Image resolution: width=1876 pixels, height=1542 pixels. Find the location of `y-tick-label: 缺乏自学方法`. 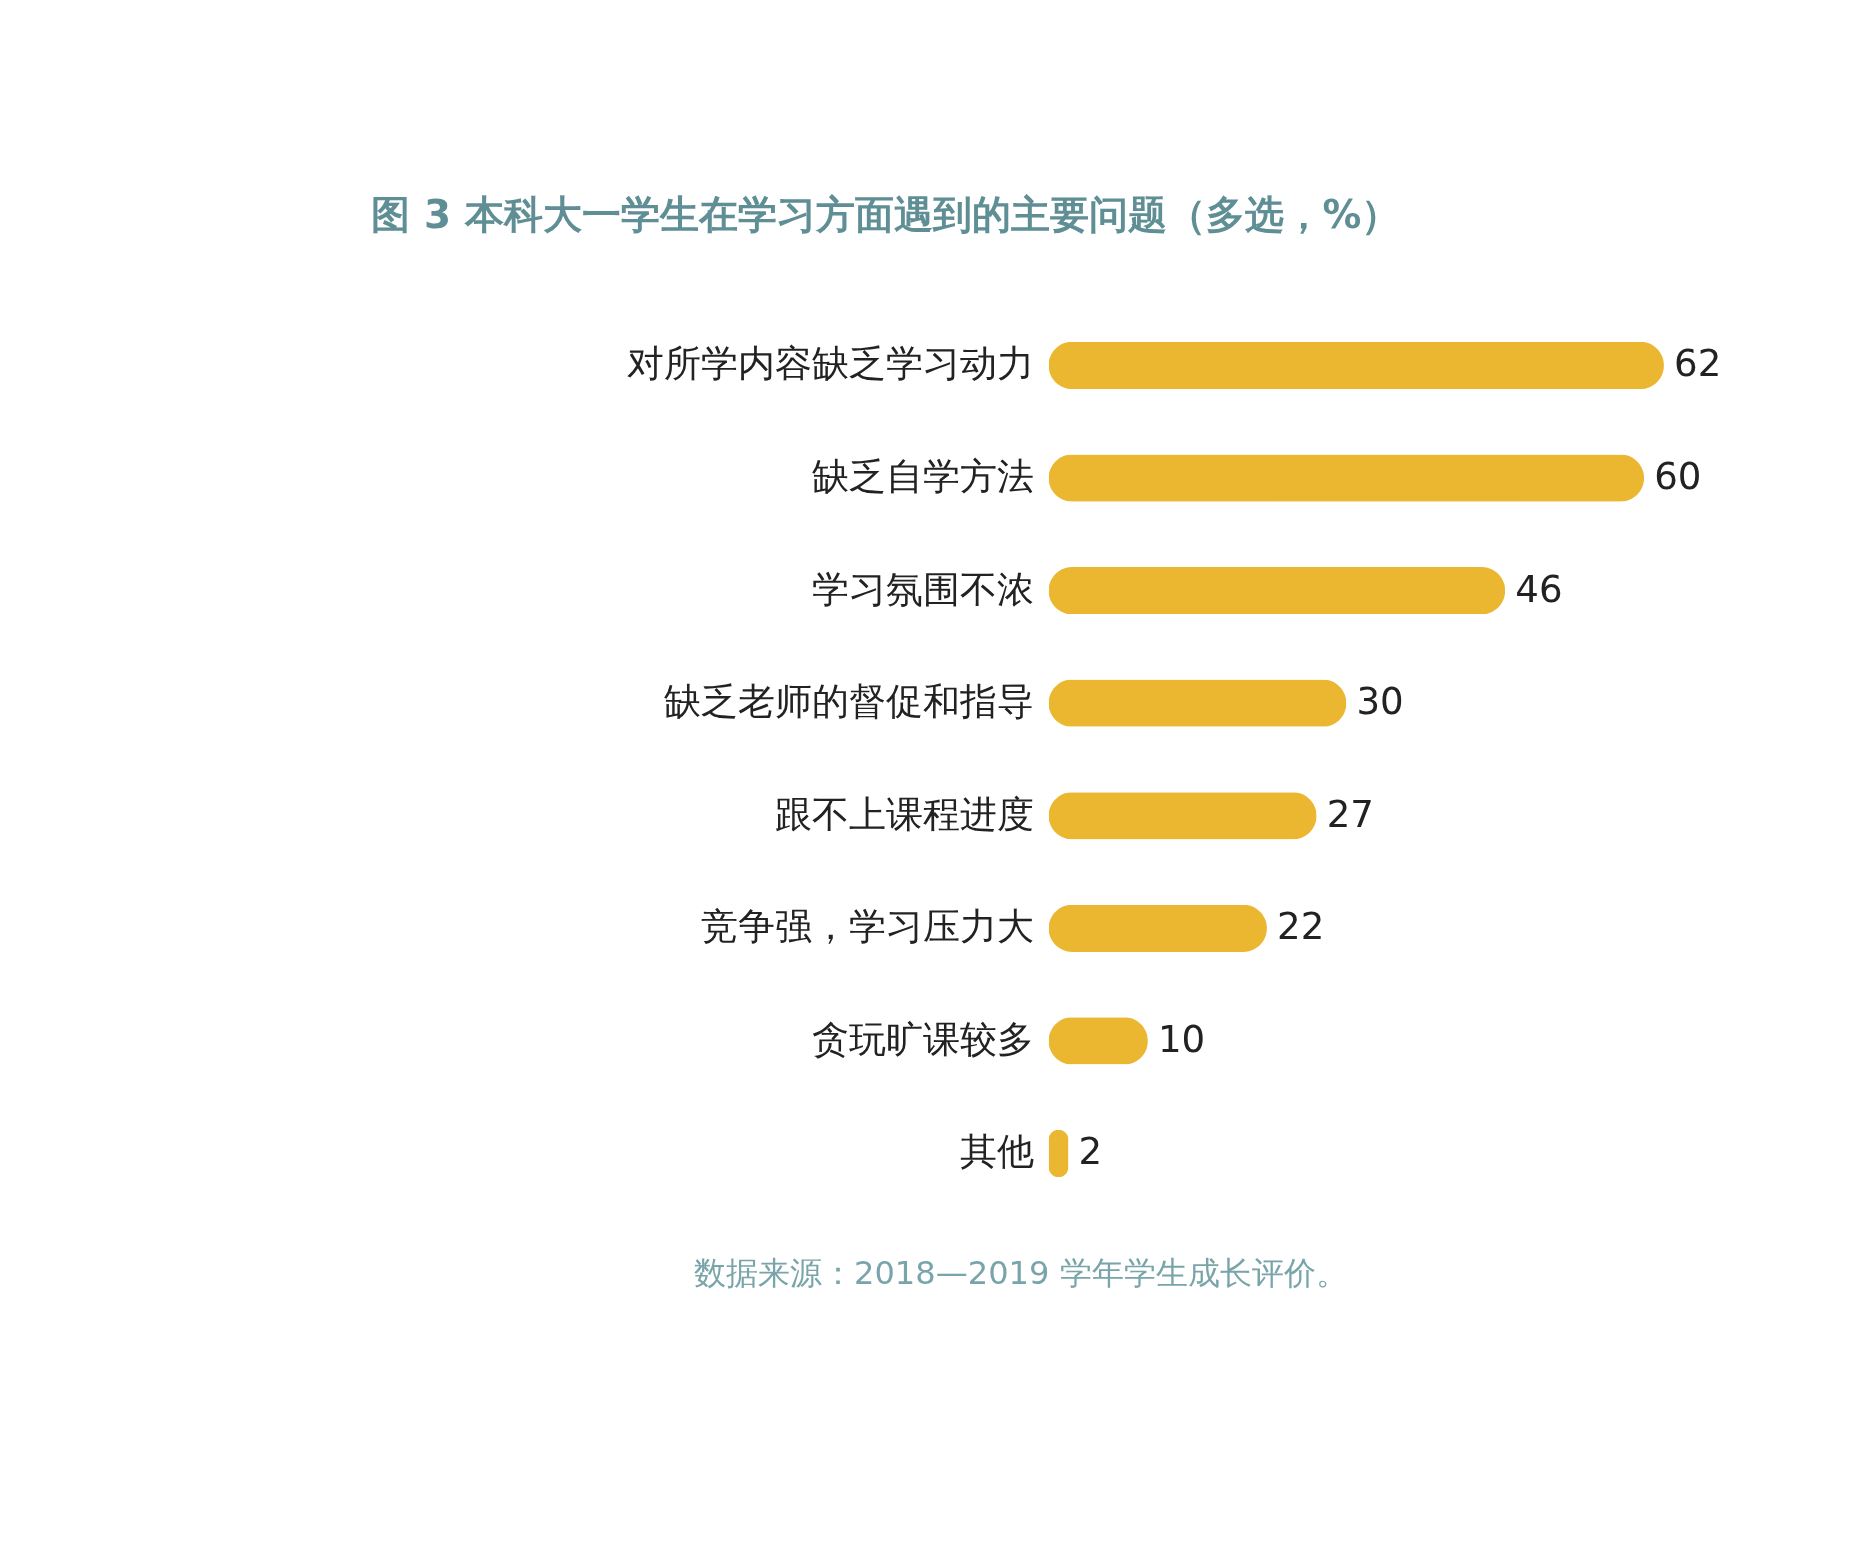

y-tick-label: 缺乏自学方法 is located at coordinates (922, 477).